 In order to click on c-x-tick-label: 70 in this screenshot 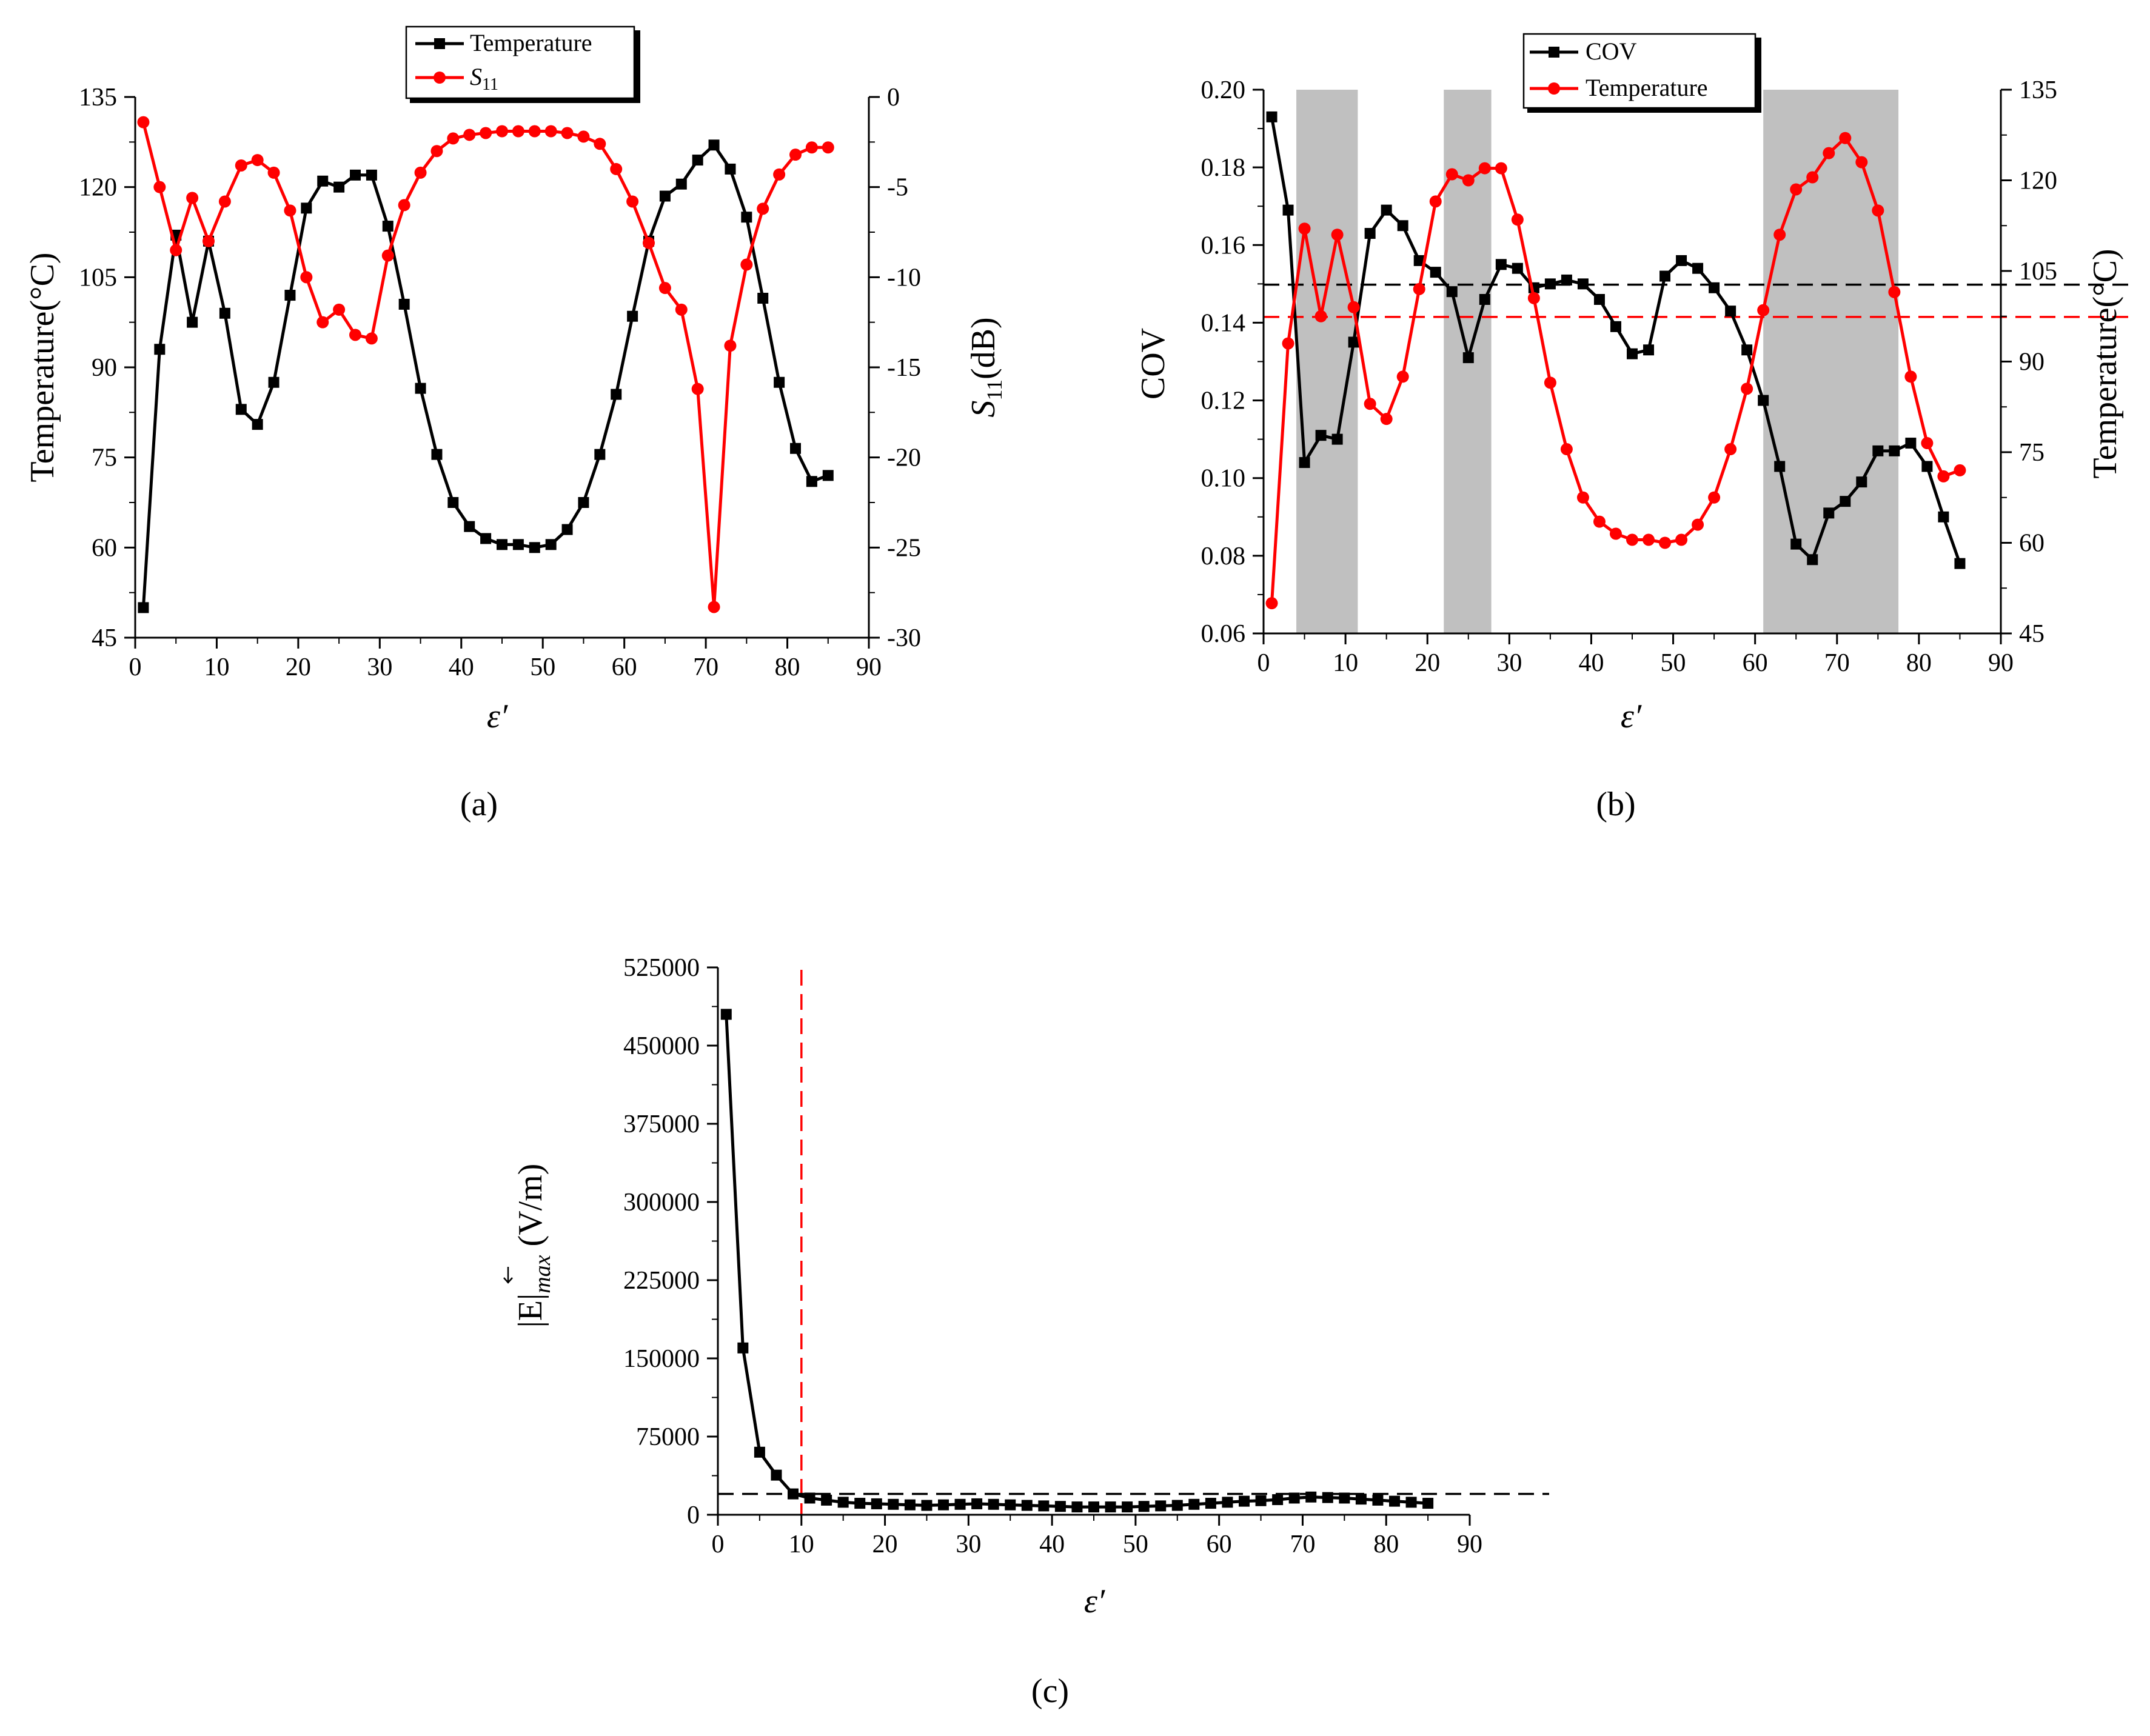, I will do `click(1302, 1544)`.